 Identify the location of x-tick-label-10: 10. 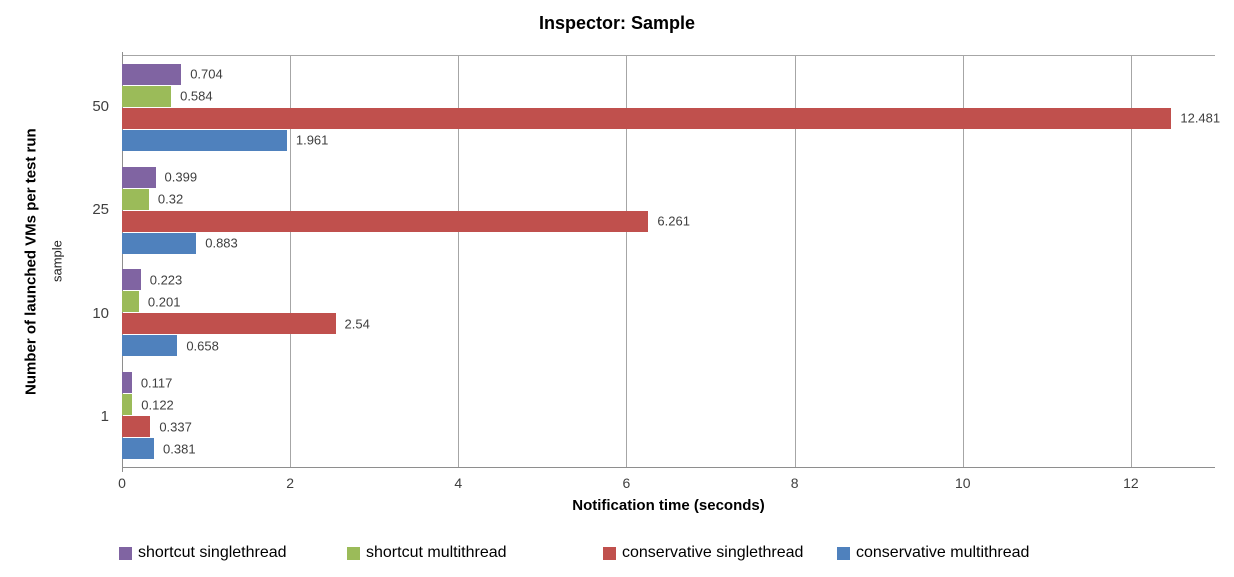
(962, 483).